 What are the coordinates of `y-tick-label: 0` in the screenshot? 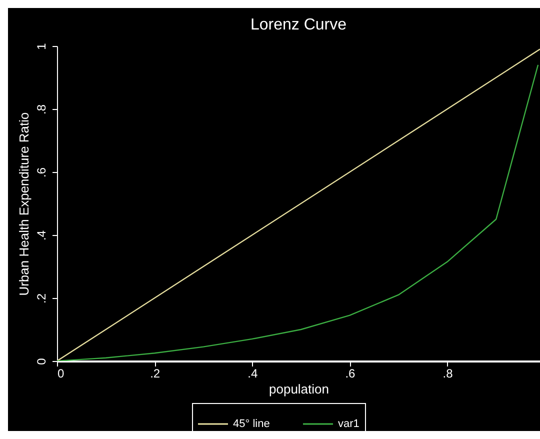 It's located at (41, 361).